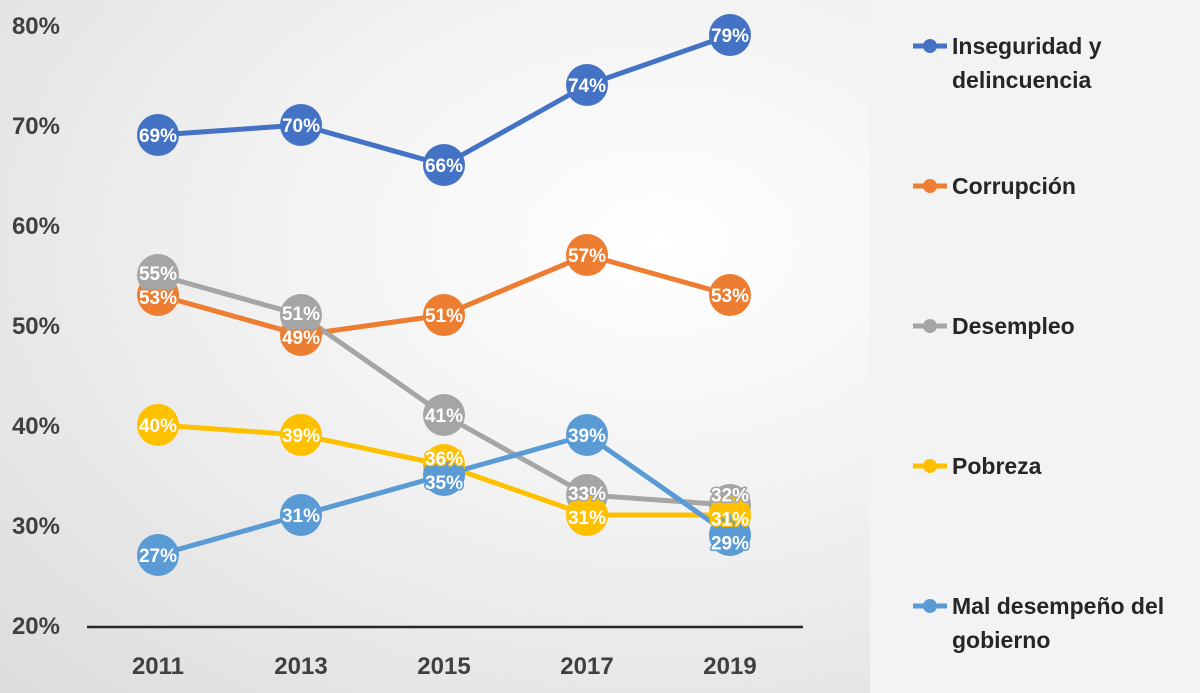 The width and height of the screenshot is (1200, 693). Describe the element at coordinates (730, 543) in the screenshot. I see `data-label: 29%` at that location.